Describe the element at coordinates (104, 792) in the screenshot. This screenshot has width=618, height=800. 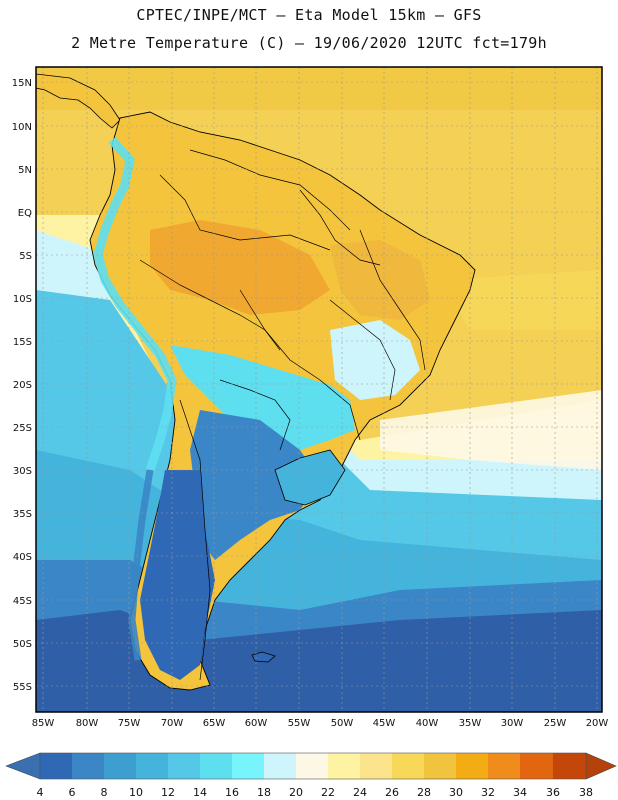
I see `colorbar-label: 8` at that location.